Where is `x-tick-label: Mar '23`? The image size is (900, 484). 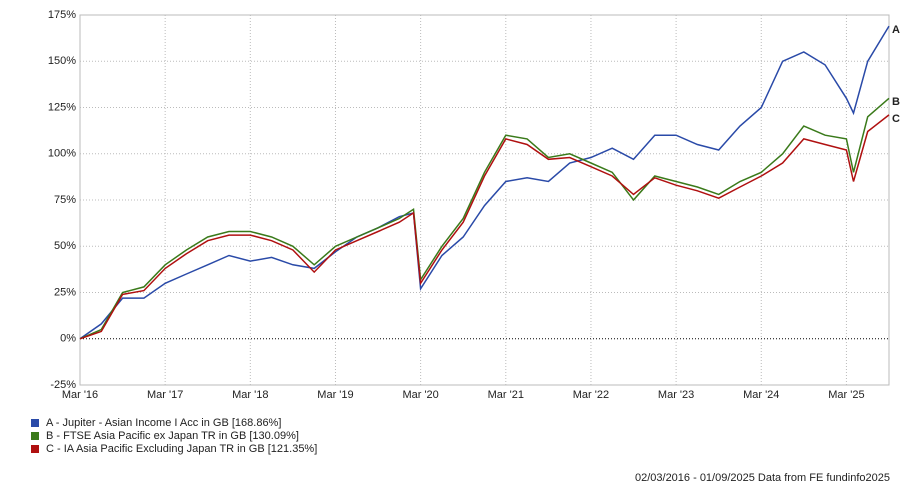
x-tick-label: Mar '23 is located at coordinates (676, 395).